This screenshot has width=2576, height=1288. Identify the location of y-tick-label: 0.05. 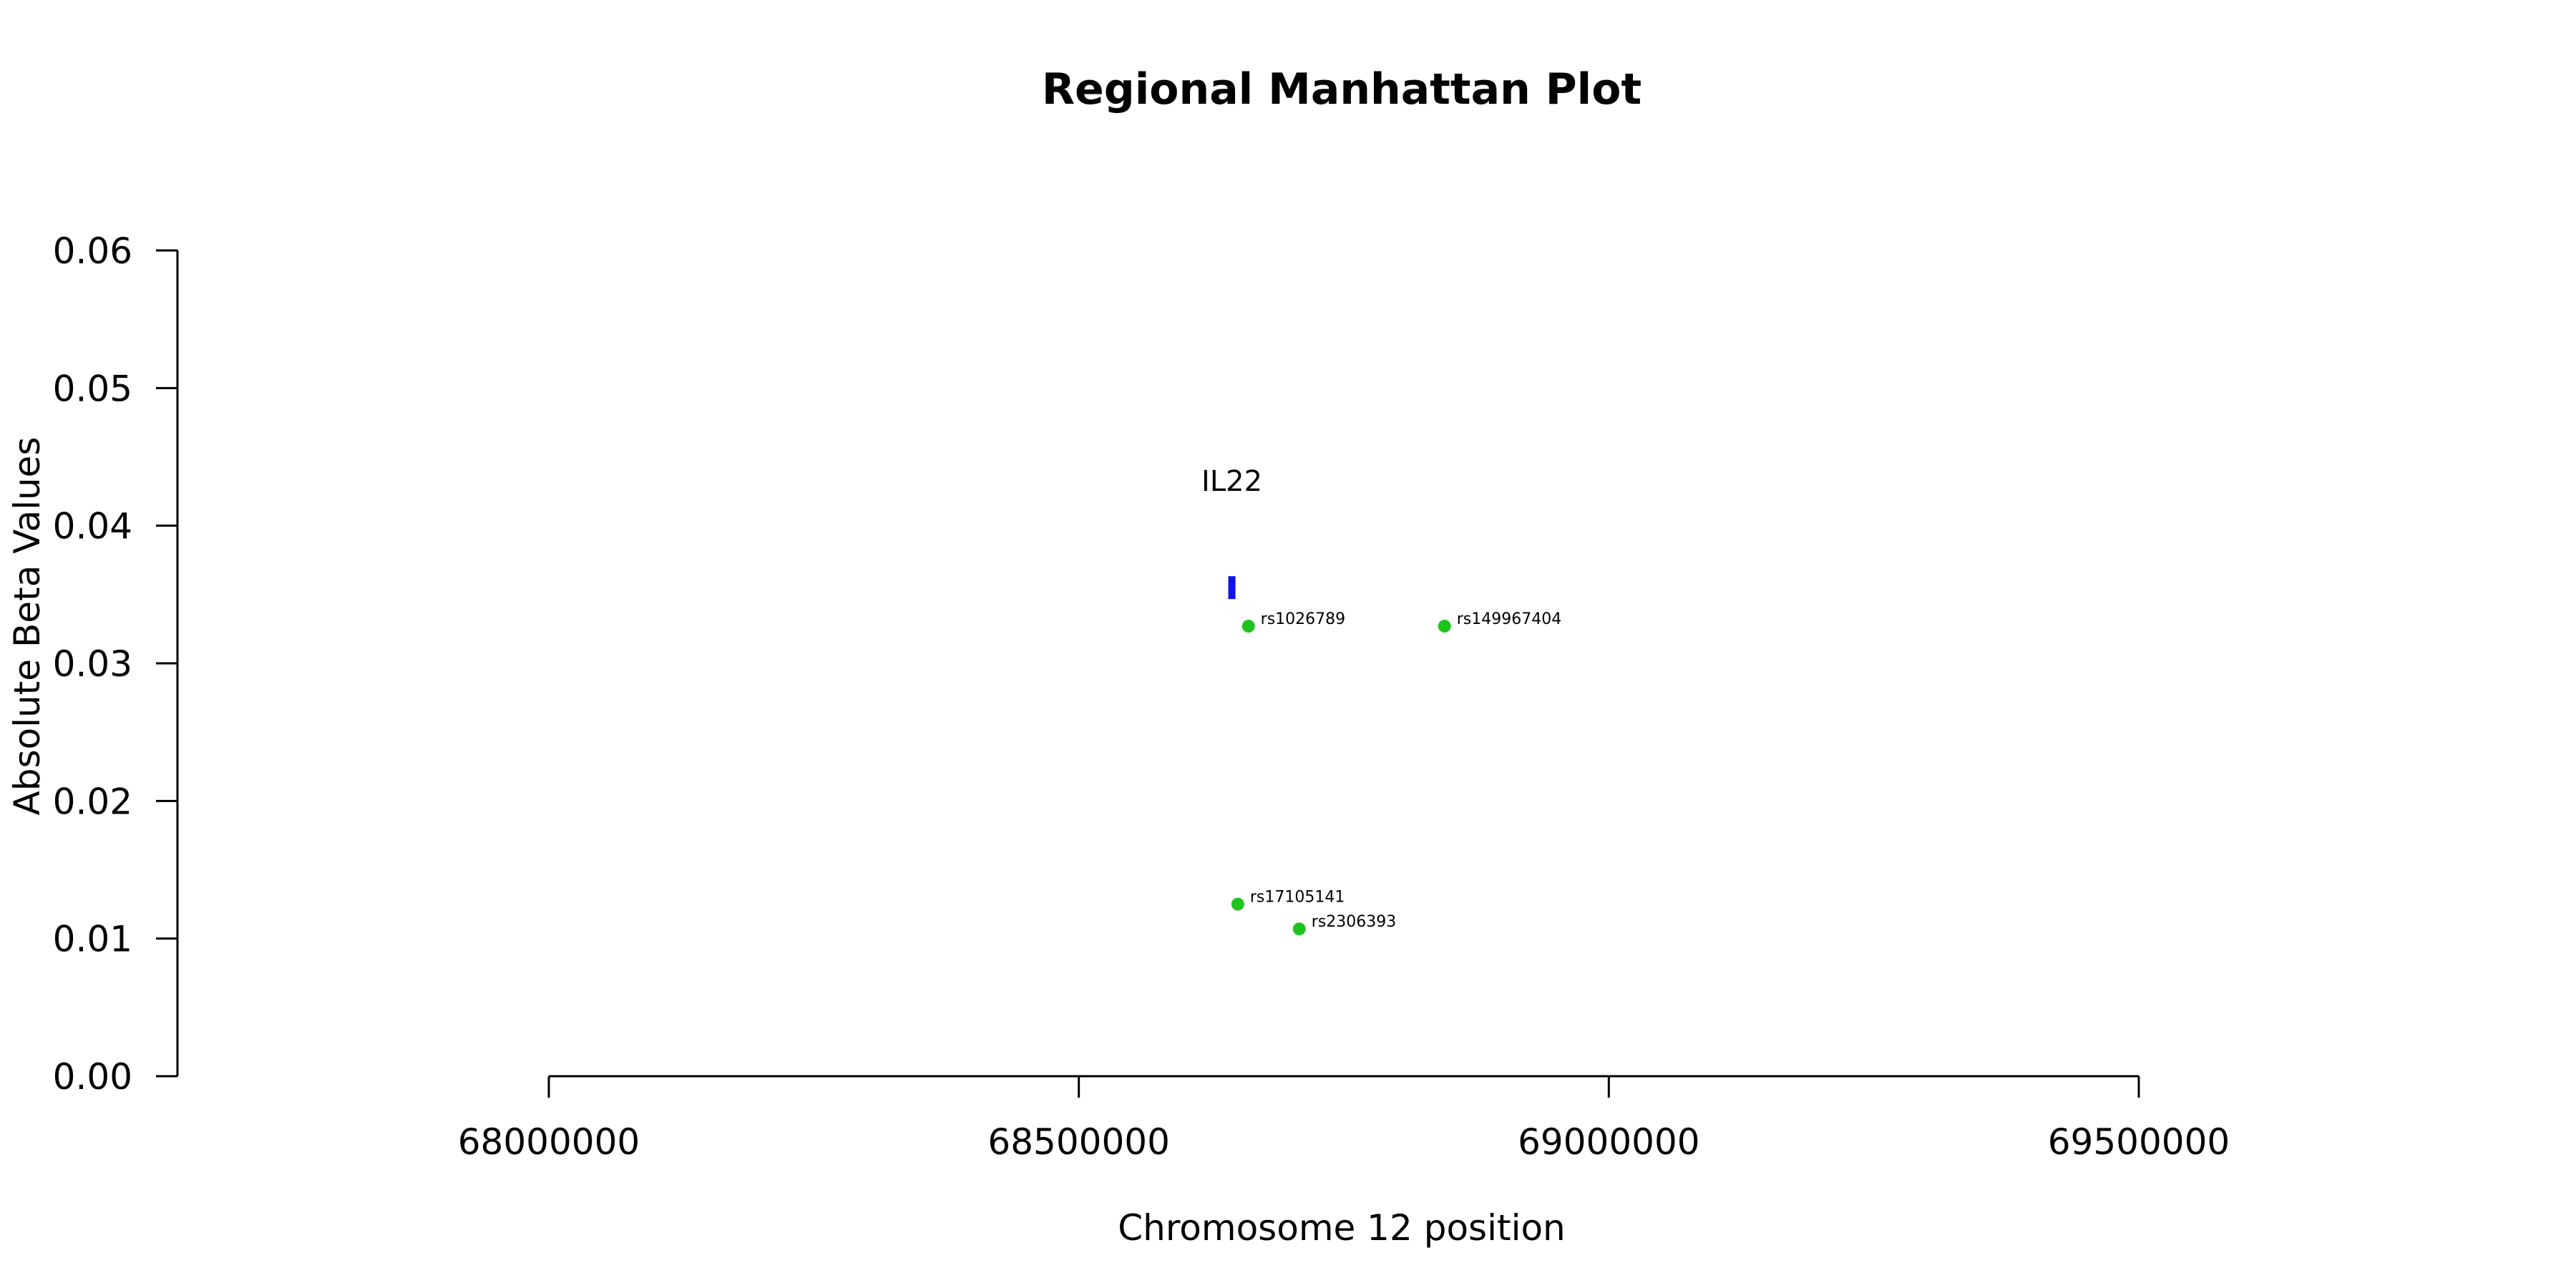
(92, 389).